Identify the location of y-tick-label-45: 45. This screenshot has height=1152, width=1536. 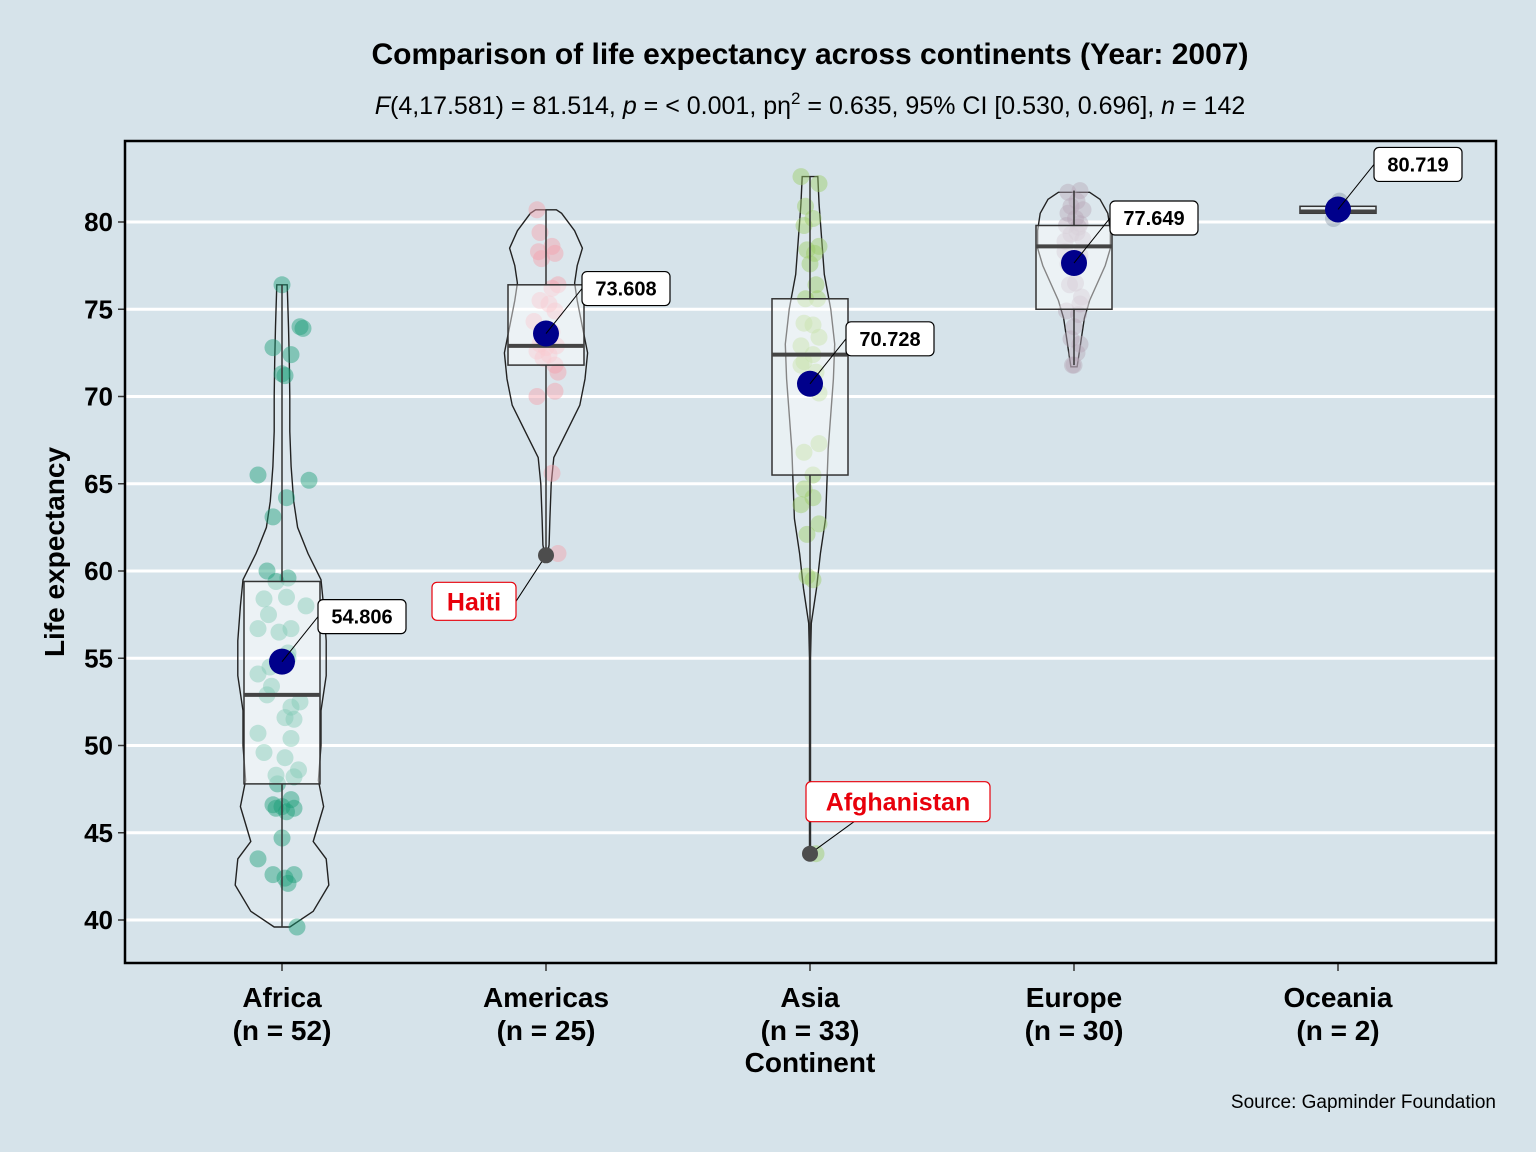
(98, 833).